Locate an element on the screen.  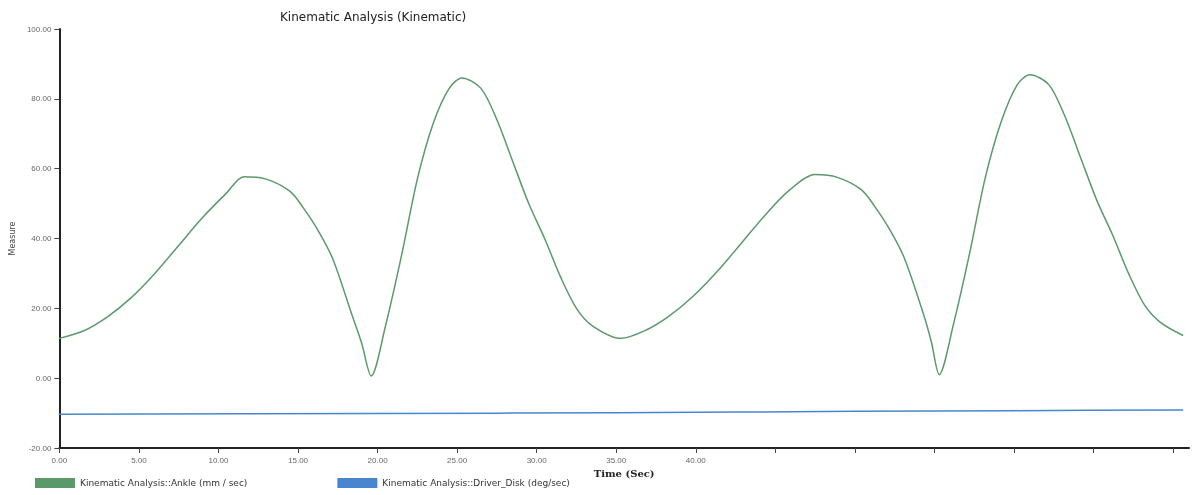
x-tick-label: 0.00 is located at coordinates (59, 460).